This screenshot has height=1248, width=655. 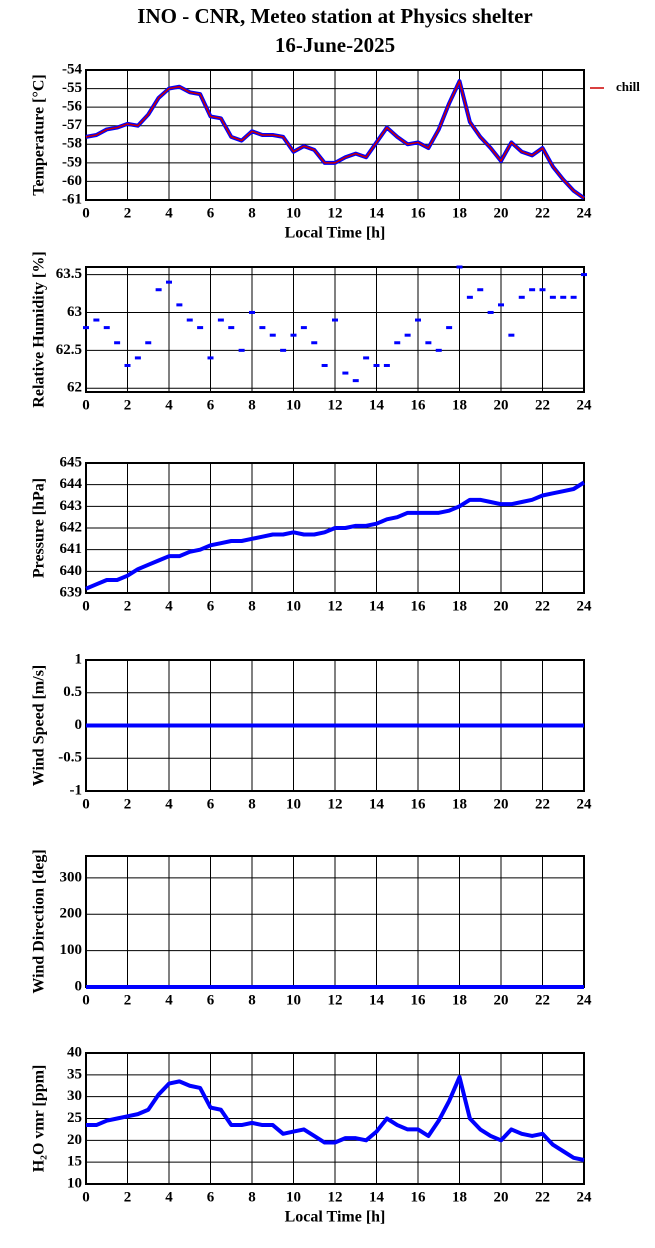 I want to click on y-tick-label: 0, so click(x=79, y=986).